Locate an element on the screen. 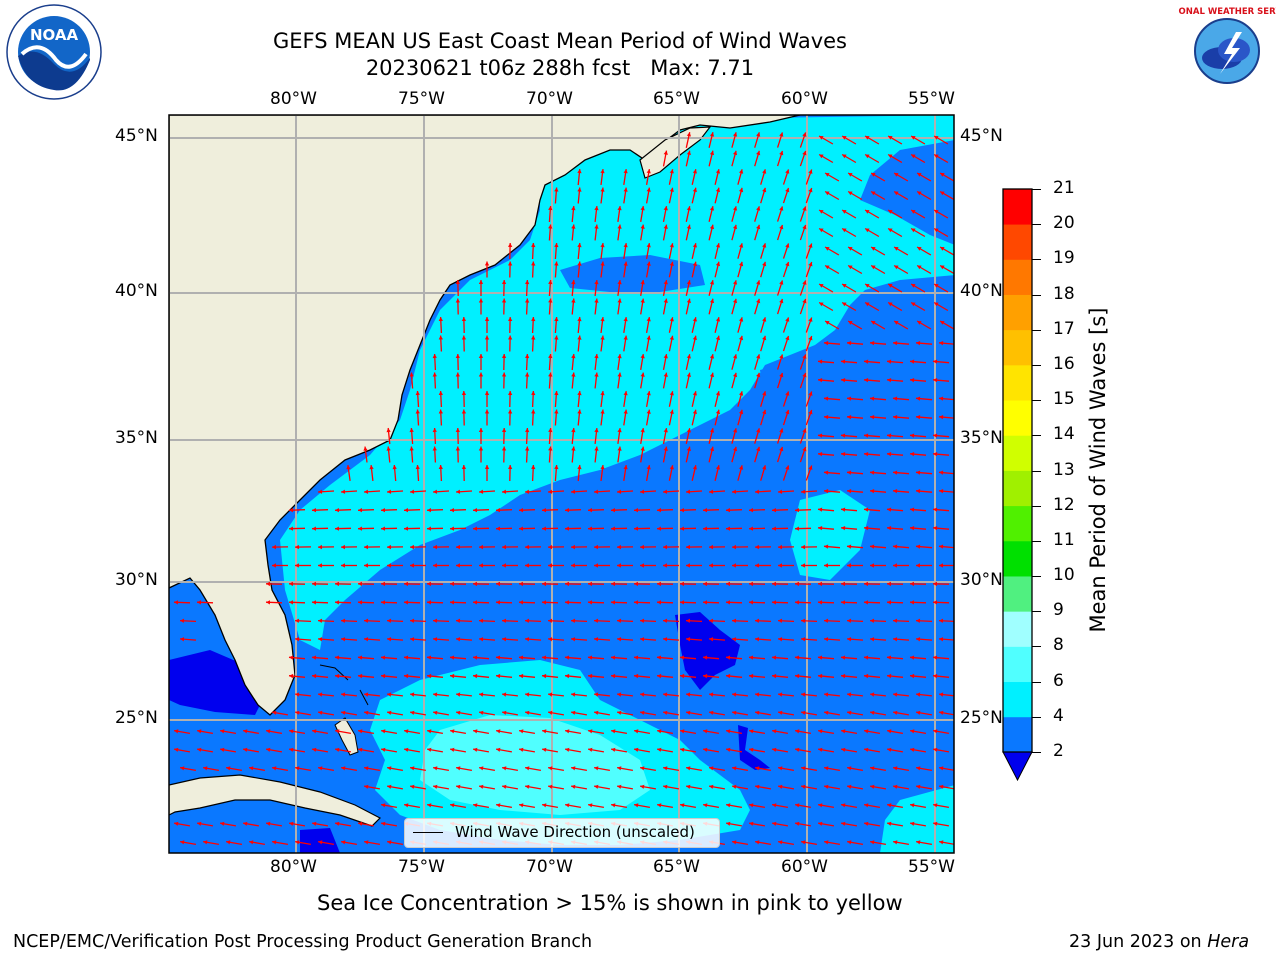  lon-label-top-80w: 80°W is located at coordinates (293, 99).